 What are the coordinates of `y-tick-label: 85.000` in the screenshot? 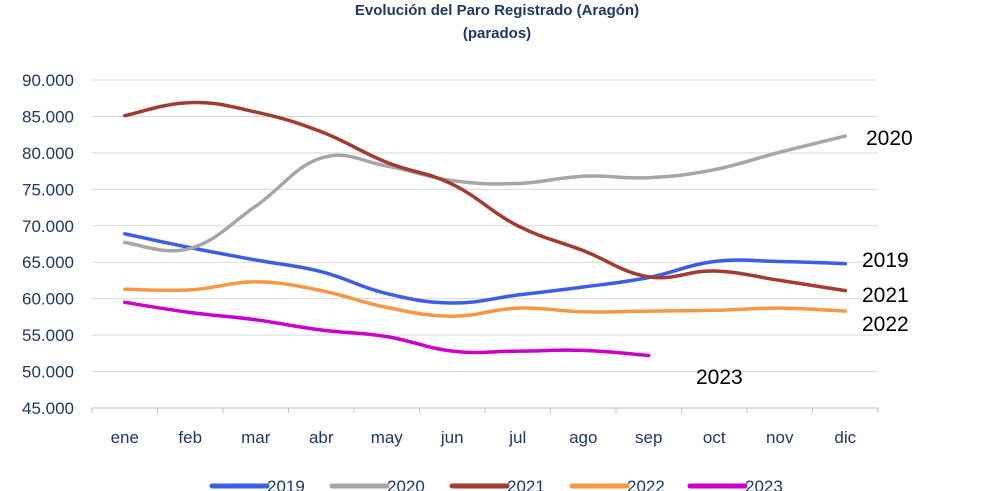 It's located at (48, 116).